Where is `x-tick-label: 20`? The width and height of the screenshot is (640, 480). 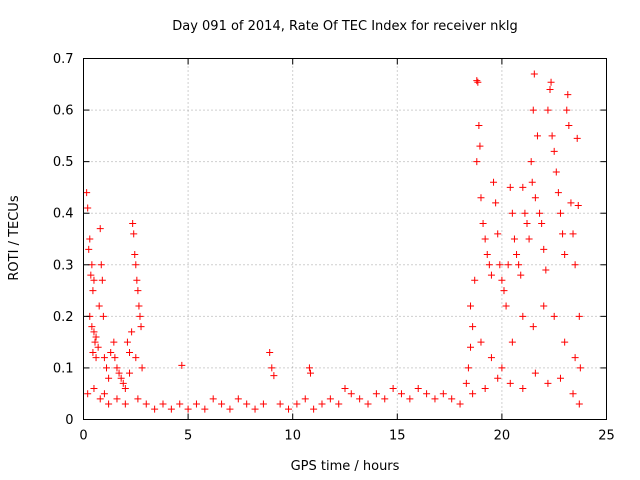 x-tick-label: 20 is located at coordinates (502, 436).